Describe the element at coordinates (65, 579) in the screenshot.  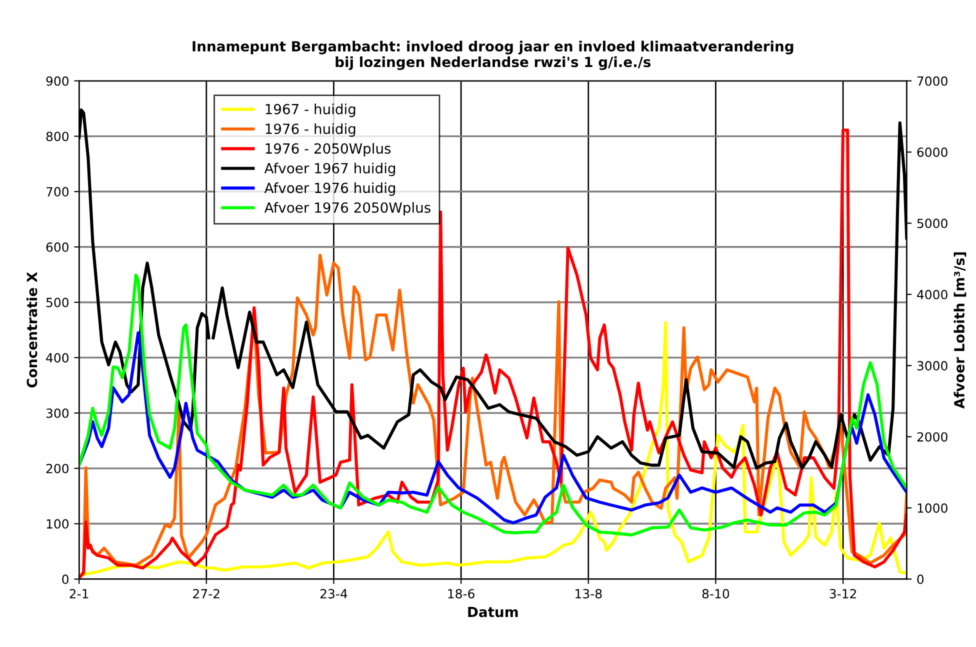
I see `y-tick-label: 0` at that location.